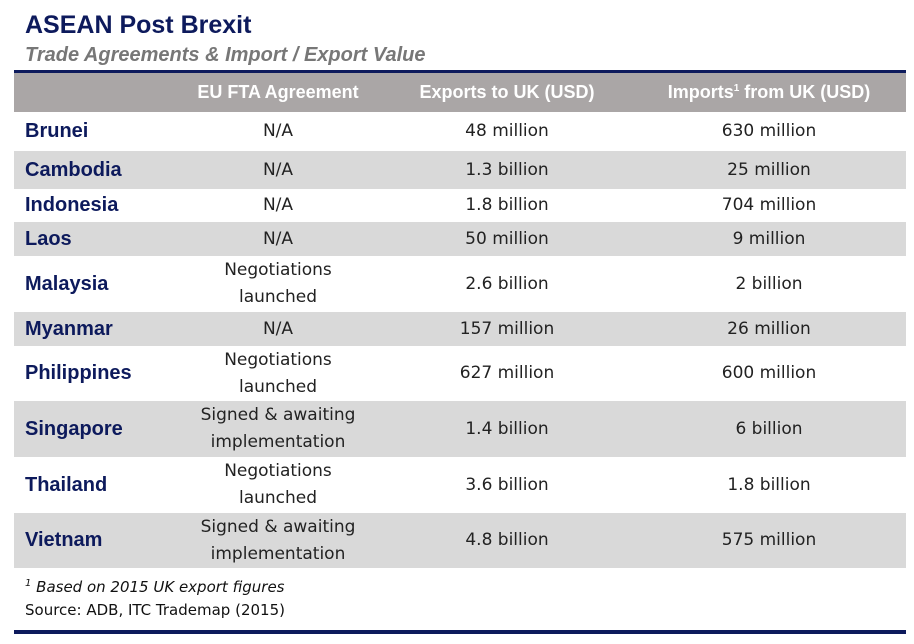  Describe the element at coordinates (769, 170) in the screenshot. I see `imports-cell: 25 million` at that location.